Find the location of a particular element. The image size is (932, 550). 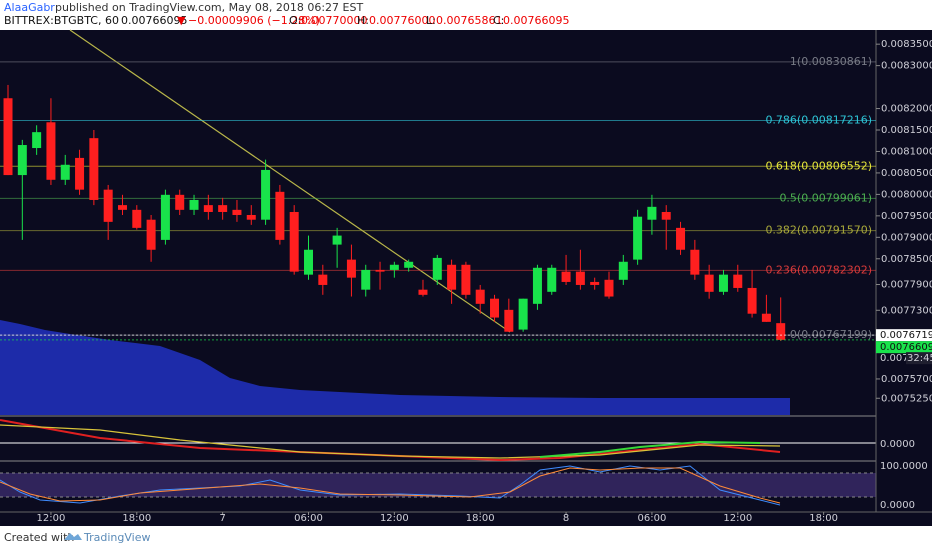

signal-line is located at coordinates (390, 441).